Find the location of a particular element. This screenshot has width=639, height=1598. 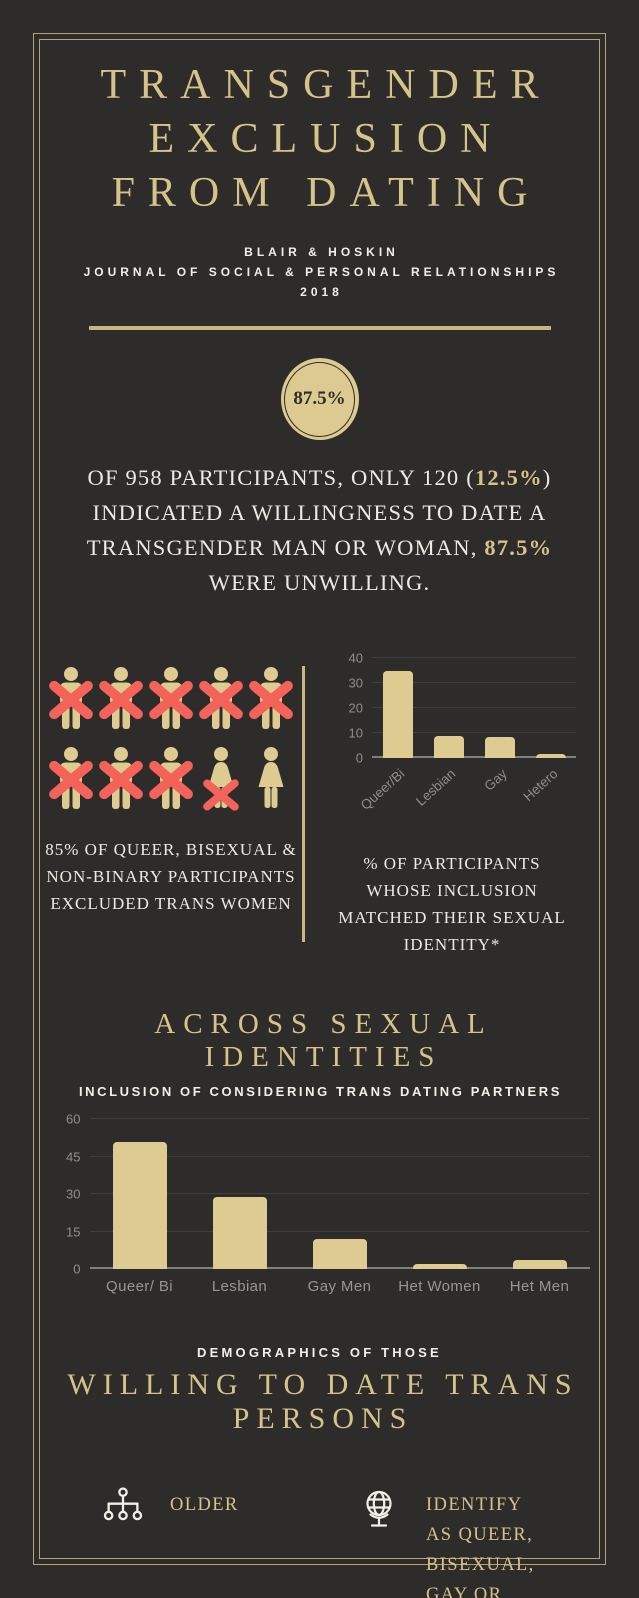

big-chart-title: ACROSS SEXUAL IDENTITIES is located at coordinates (323, 1040).